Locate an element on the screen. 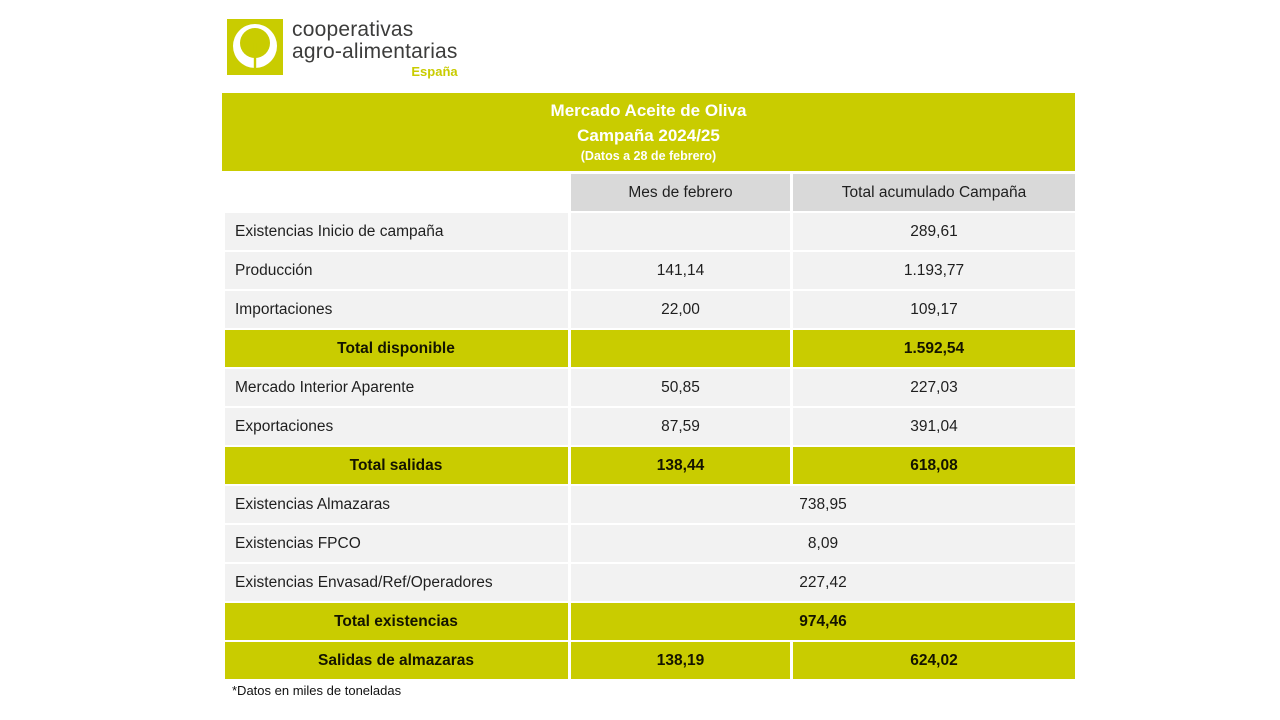  row-label: Total disponible is located at coordinates (396, 348).